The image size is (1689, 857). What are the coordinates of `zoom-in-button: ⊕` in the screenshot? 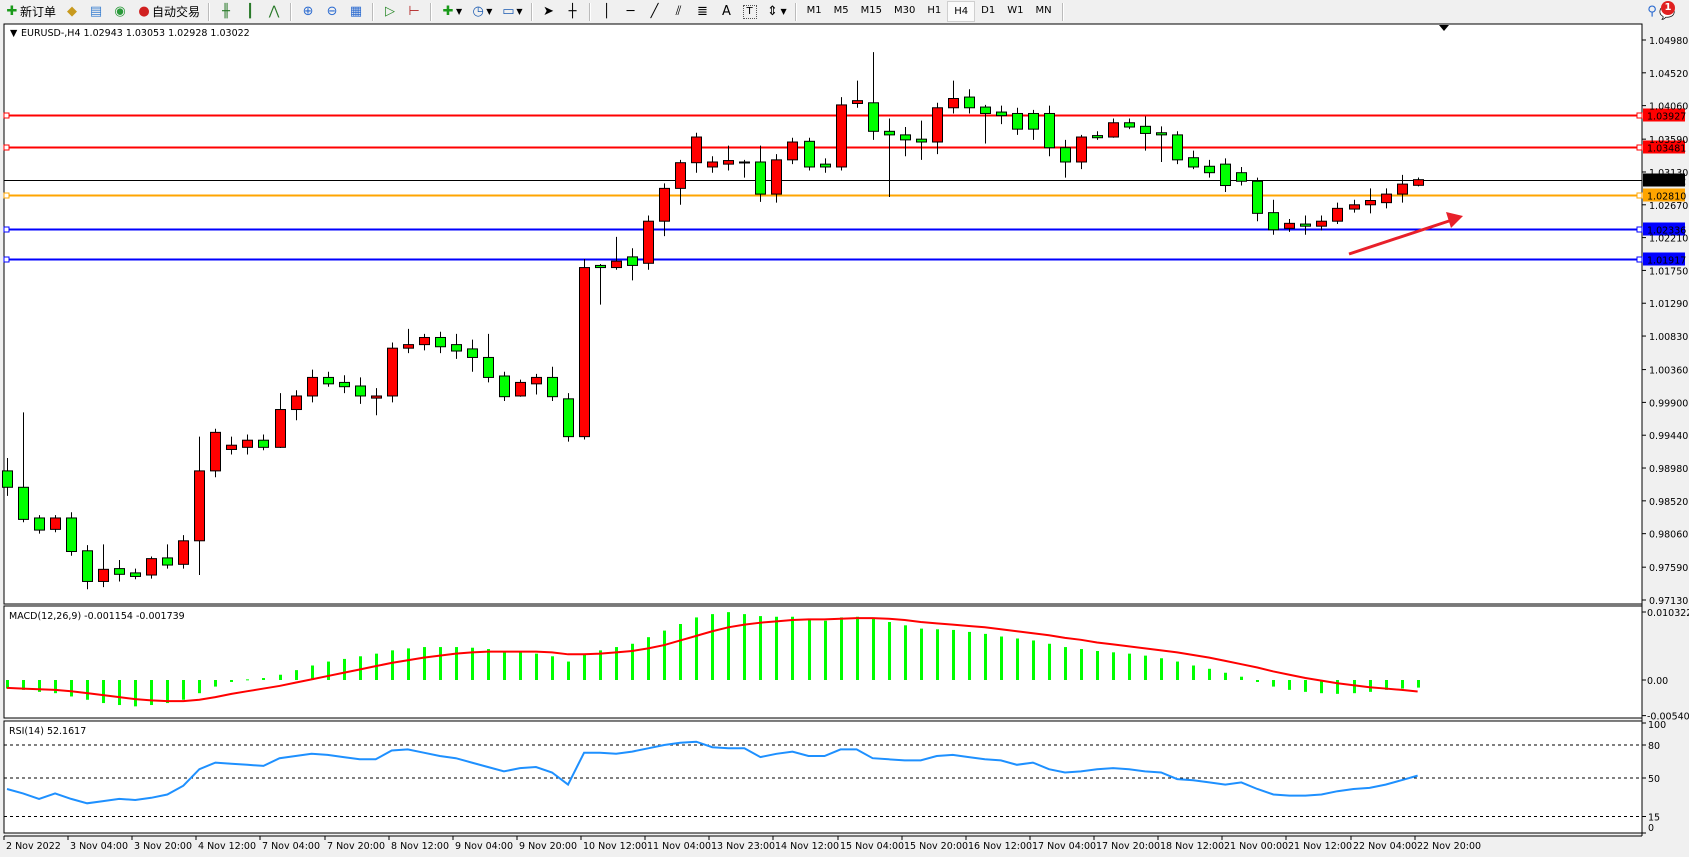 It's located at (308, 11).